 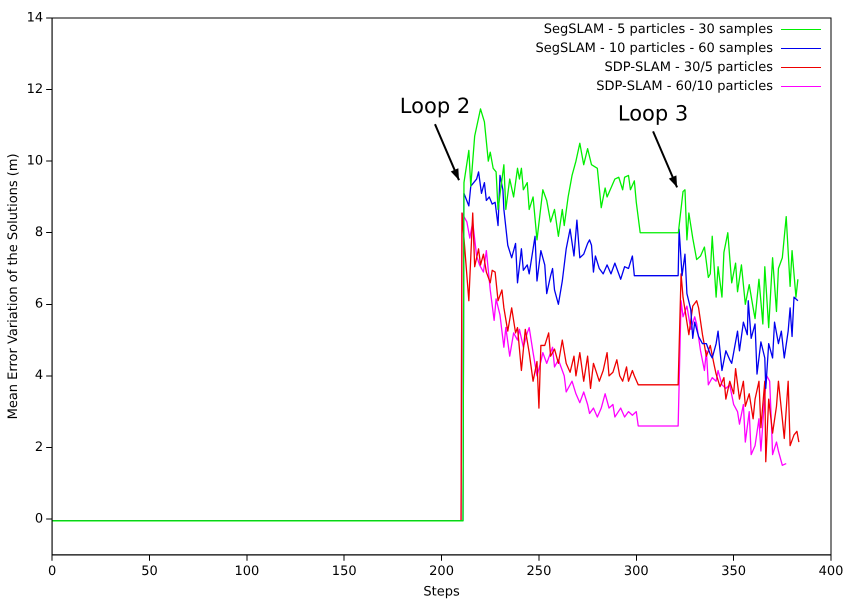 What do you see at coordinates (35, 161) in the screenshot?
I see `y-tick-label: 10` at bounding box center [35, 161].